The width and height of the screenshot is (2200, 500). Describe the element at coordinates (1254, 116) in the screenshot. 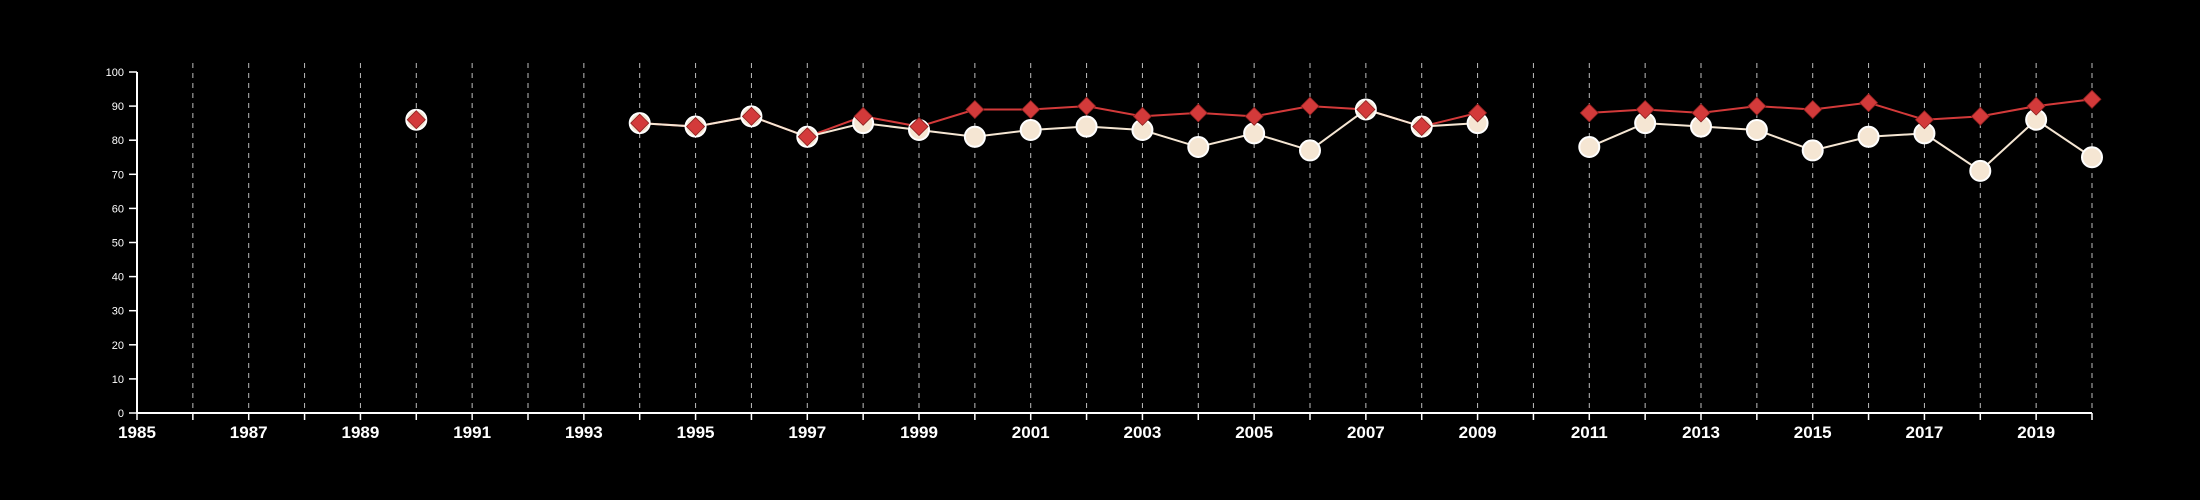

I see `diamond-point-2005` at that location.